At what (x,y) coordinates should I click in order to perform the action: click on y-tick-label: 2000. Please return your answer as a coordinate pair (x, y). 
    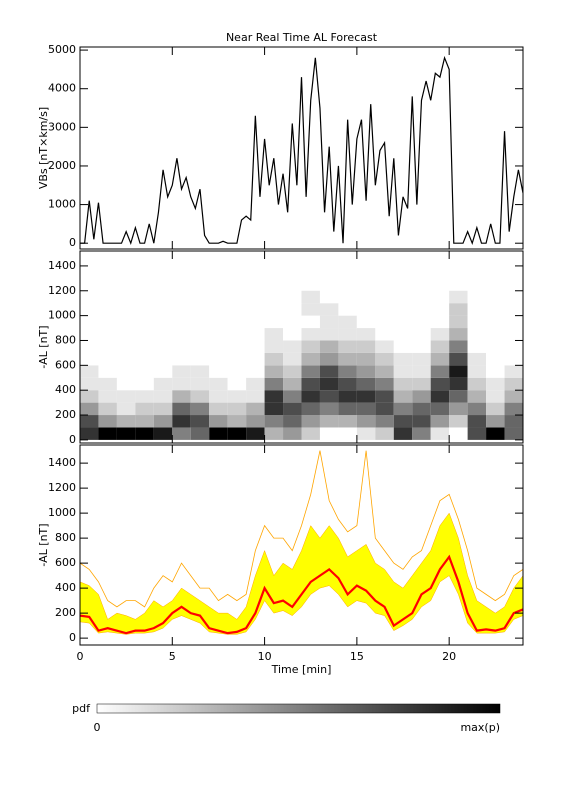
    Looking at the image, I should click on (62, 165).